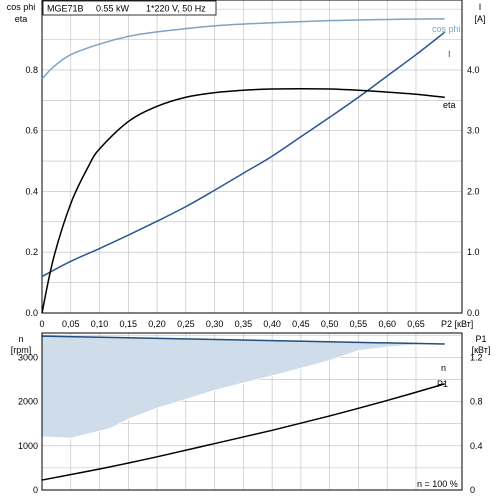  I want to click on speed-note: n = 100 %, so click(437, 484).